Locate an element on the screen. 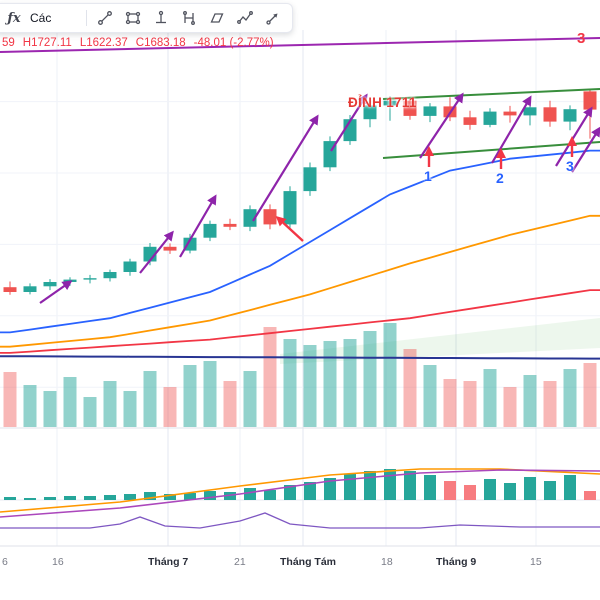  lower-signal-purple is located at coordinates (300, 520).